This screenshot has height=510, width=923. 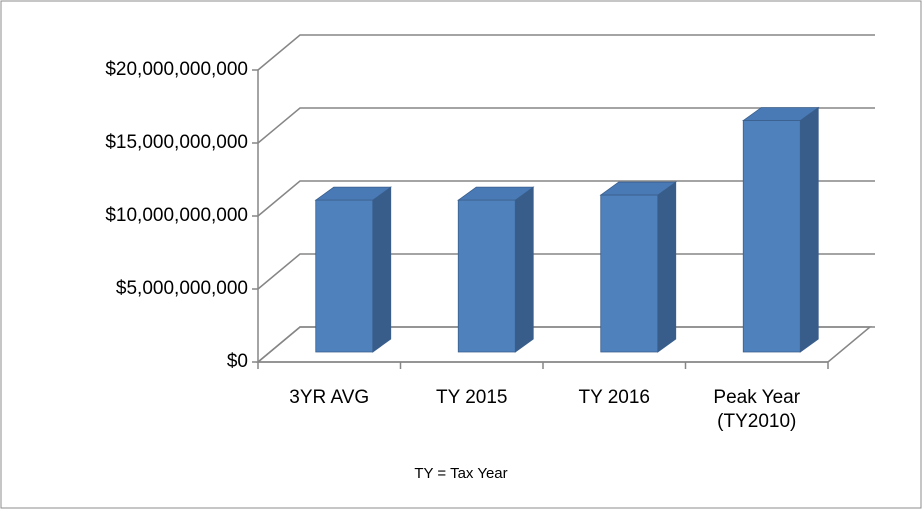 What do you see at coordinates (237, 361) in the screenshot?
I see `y-tick-label: $0` at bounding box center [237, 361].